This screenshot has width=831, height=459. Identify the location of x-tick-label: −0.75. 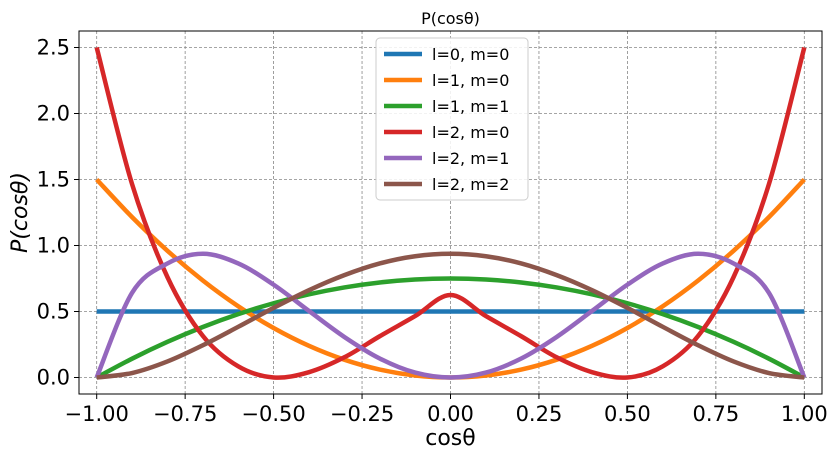
(185, 414).